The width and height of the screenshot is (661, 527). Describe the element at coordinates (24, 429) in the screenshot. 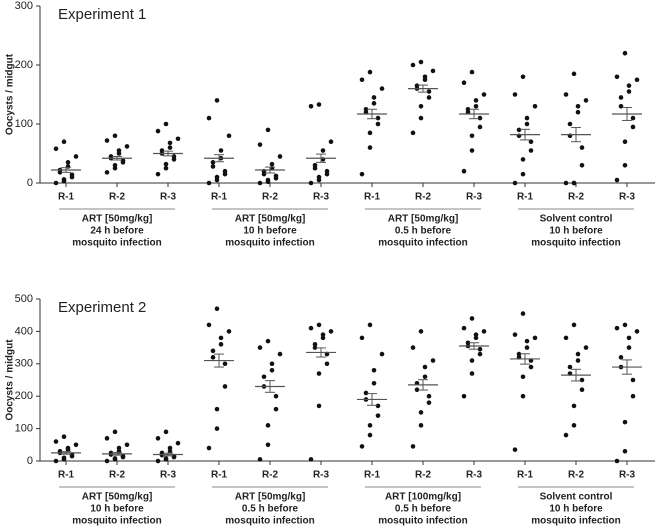

I see `y-tick-label: 100` at that location.